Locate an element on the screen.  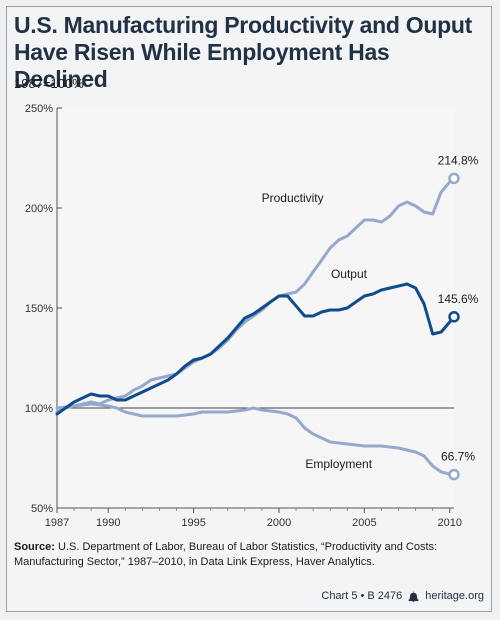
output-end-value: 145.6% is located at coordinates (458, 299).